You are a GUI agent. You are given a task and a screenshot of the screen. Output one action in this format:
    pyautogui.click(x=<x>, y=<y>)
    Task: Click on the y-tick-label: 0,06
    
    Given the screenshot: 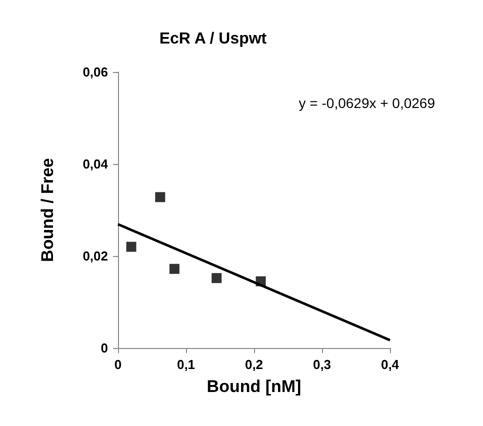 What is the action you would take?
    pyautogui.click(x=95, y=72)
    